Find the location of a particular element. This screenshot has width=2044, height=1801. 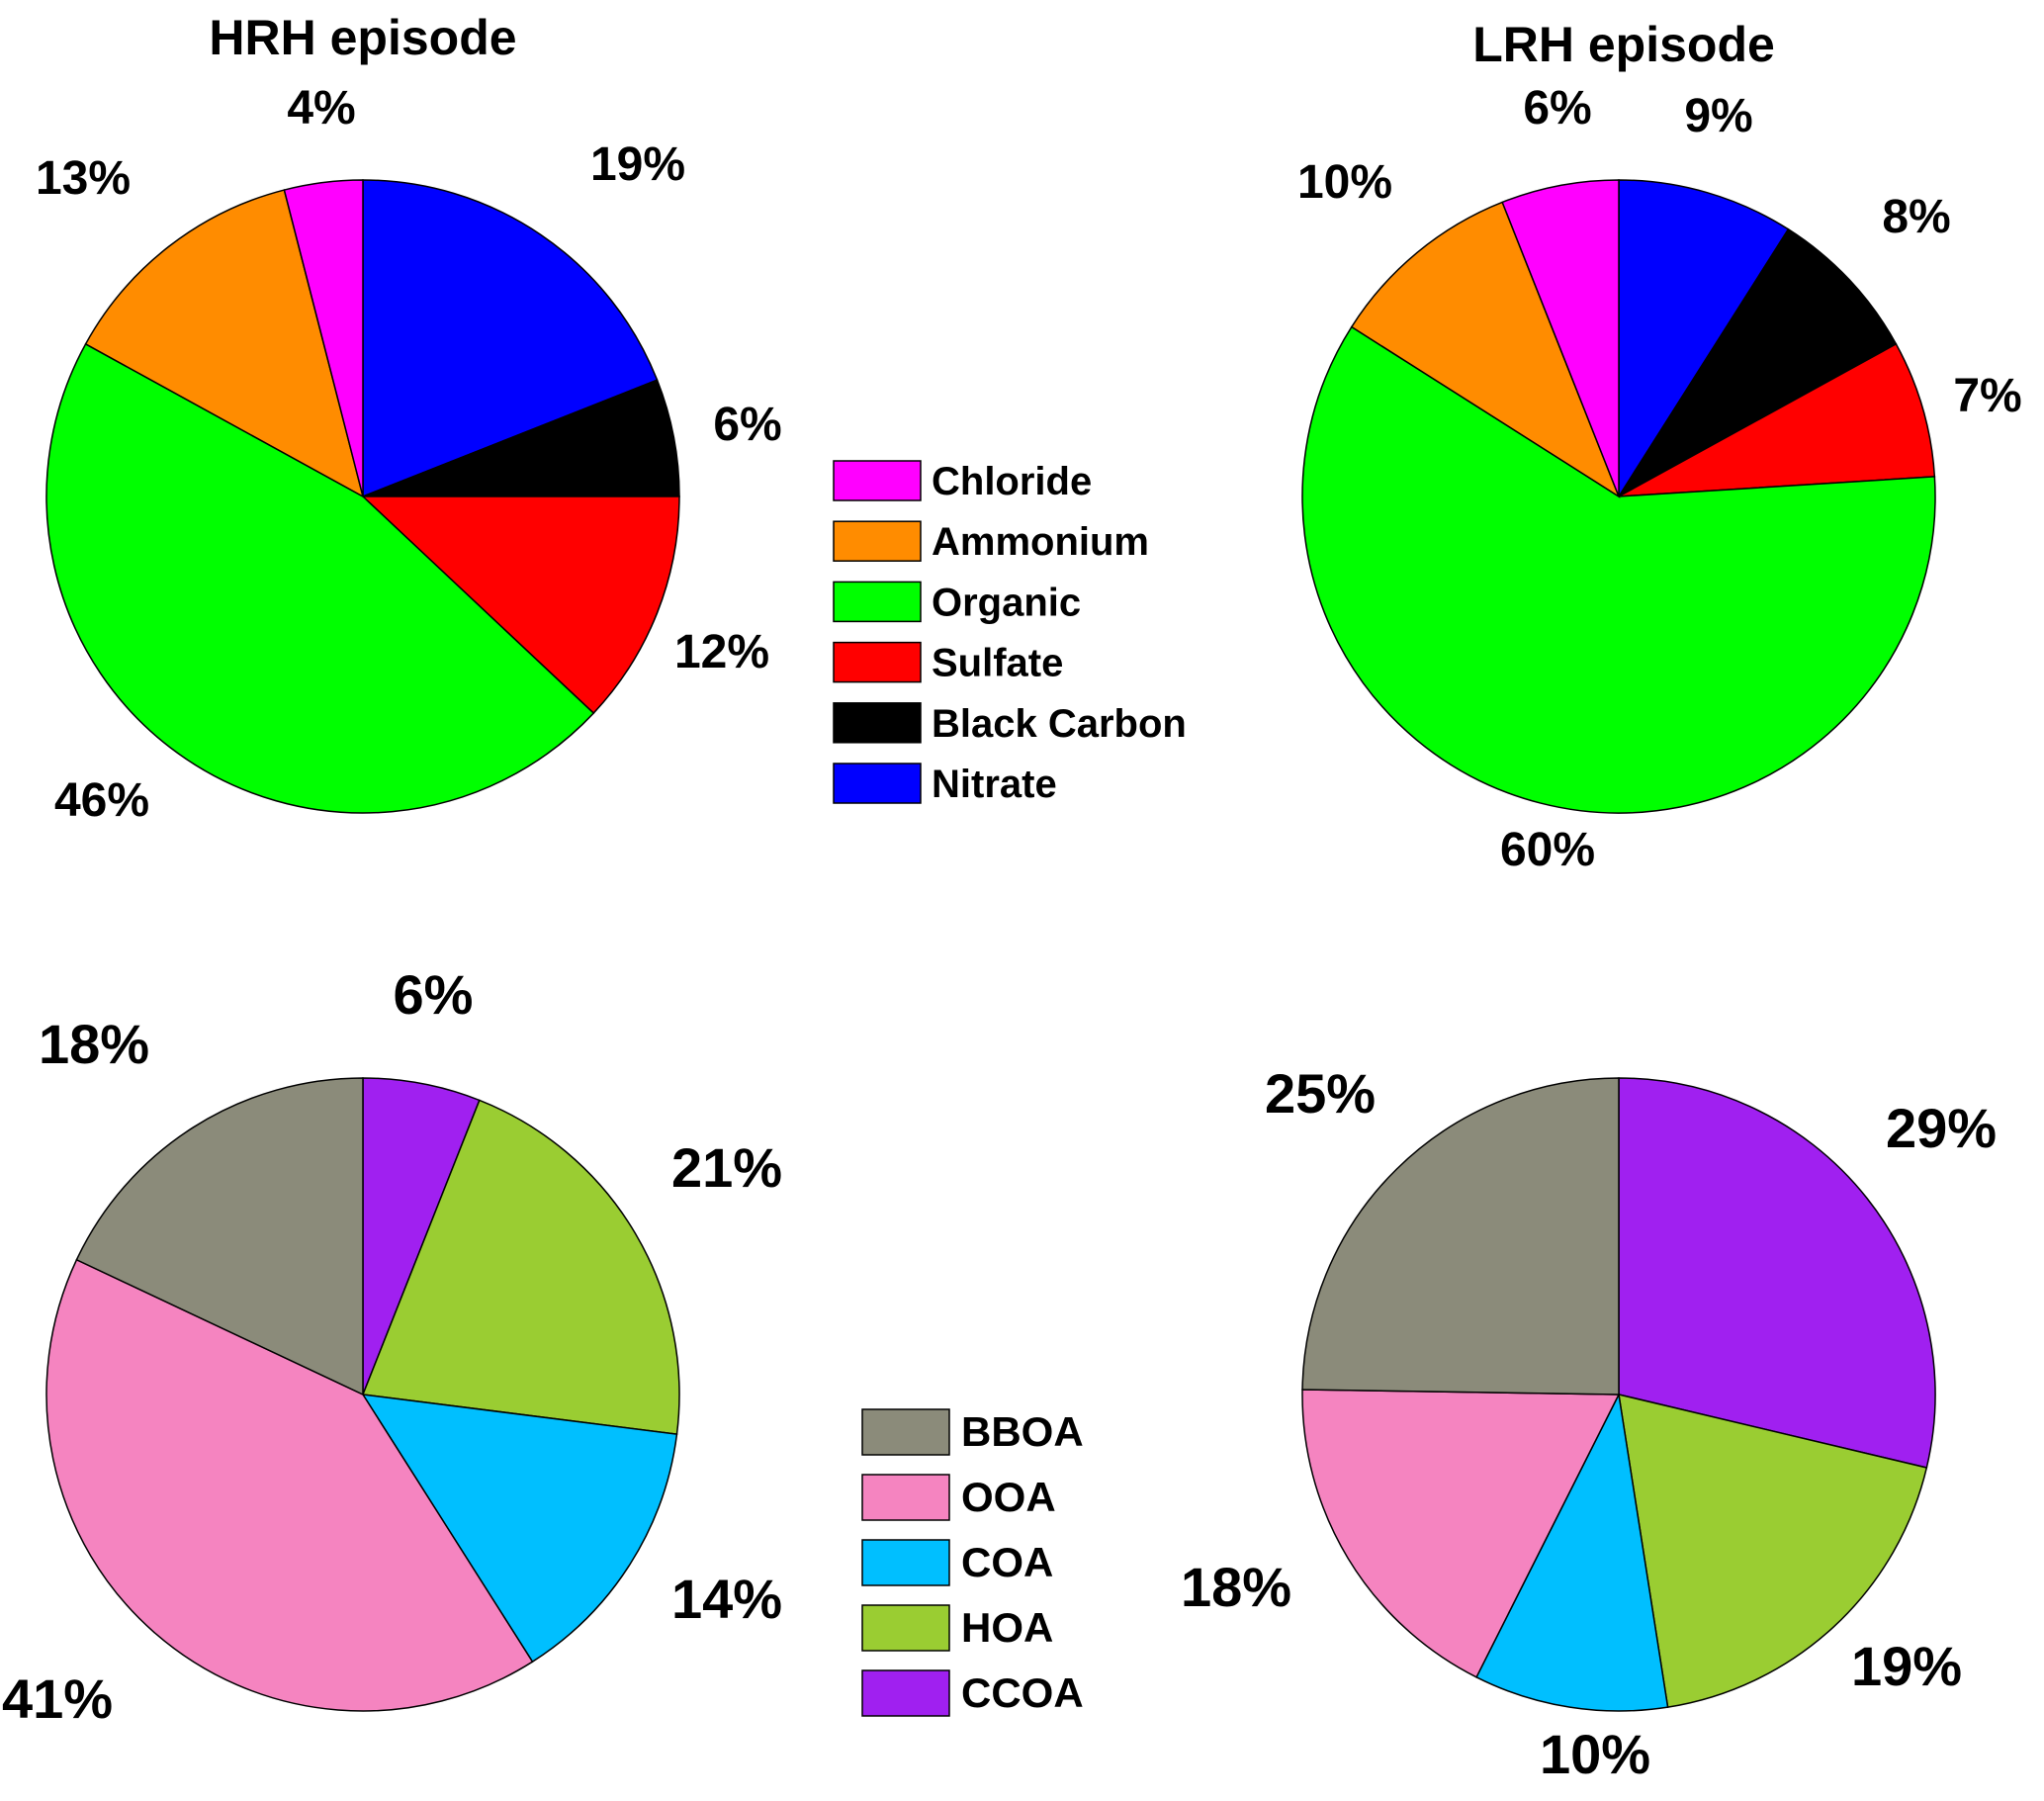

pie-0-slice-organic is located at coordinates (320, 578).